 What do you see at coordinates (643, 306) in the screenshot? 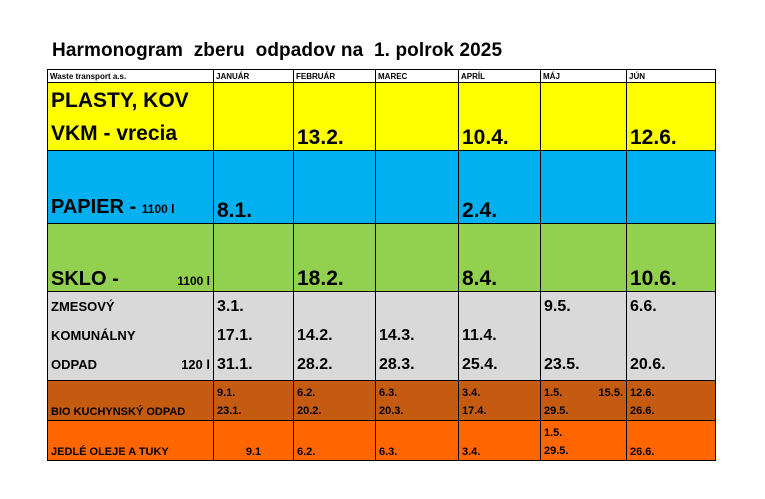
I see `date-text: 6.6.` at bounding box center [643, 306].